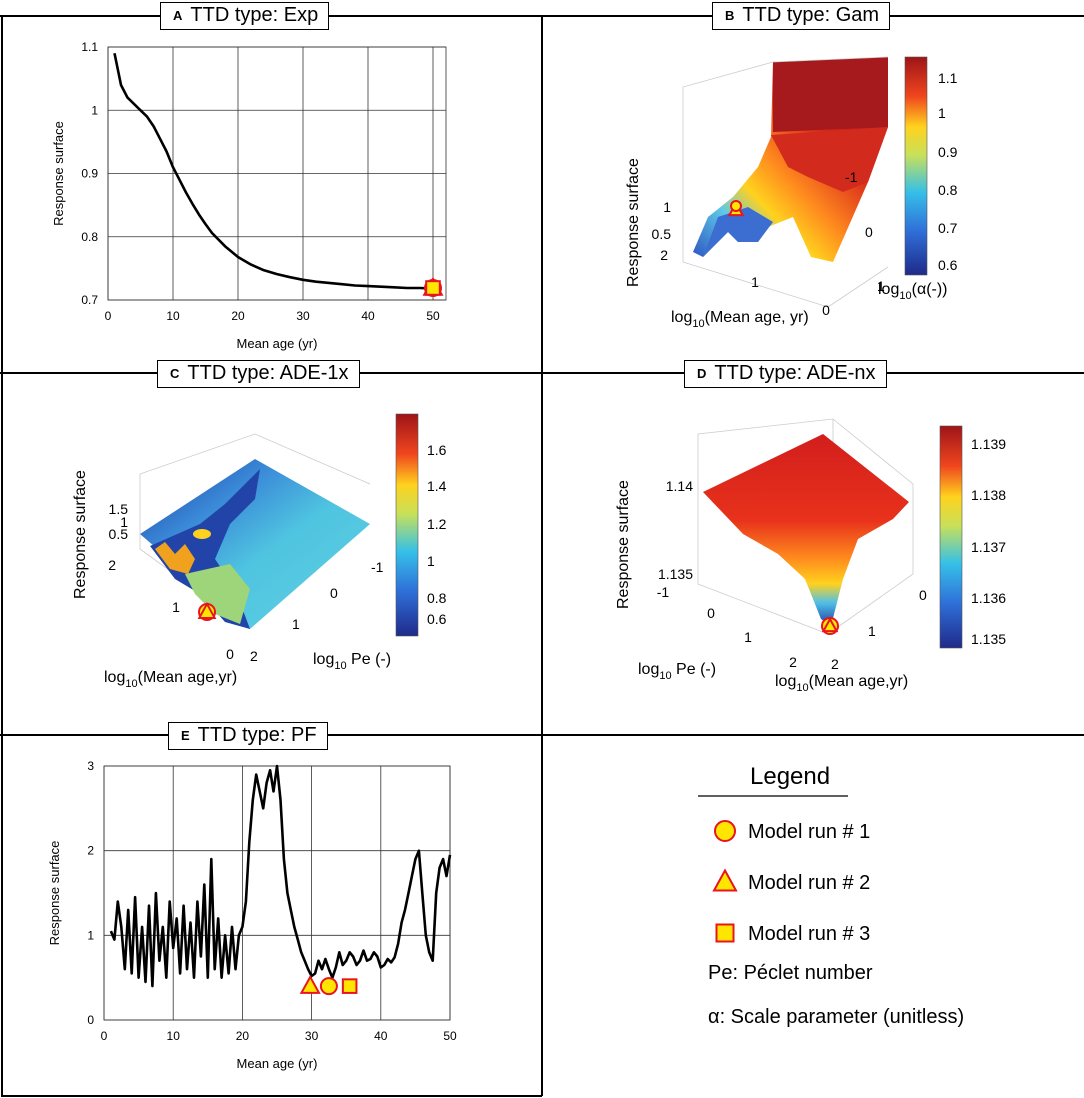 The image size is (1084, 1098). Describe the element at coordinates (433, 316) in the screenshot. I see `x-tick-label: 50` at that location.